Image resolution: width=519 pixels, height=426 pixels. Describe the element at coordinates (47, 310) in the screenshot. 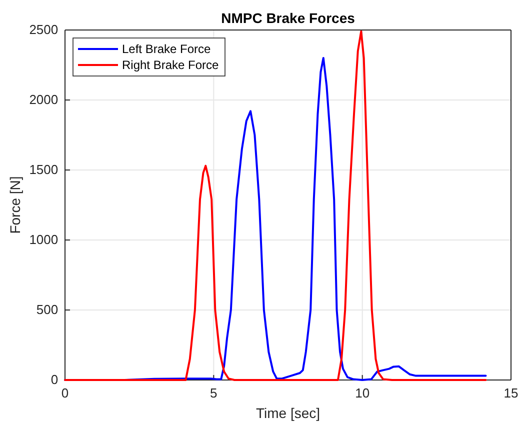

I see `y-tick-label: 500` at that location.